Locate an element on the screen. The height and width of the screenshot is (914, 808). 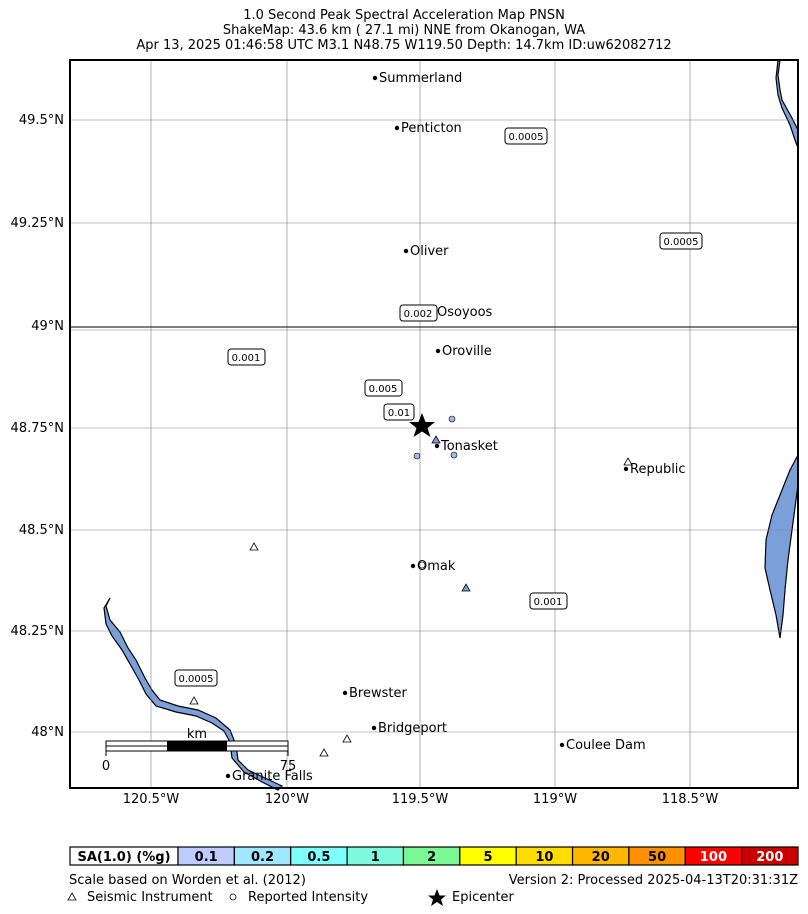
colorbar-cell: 2 is located at coordinates (431, 856).